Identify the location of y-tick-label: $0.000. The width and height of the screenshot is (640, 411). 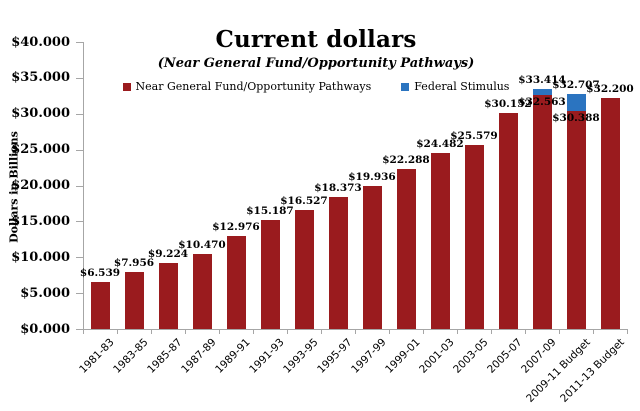
(45, 329).